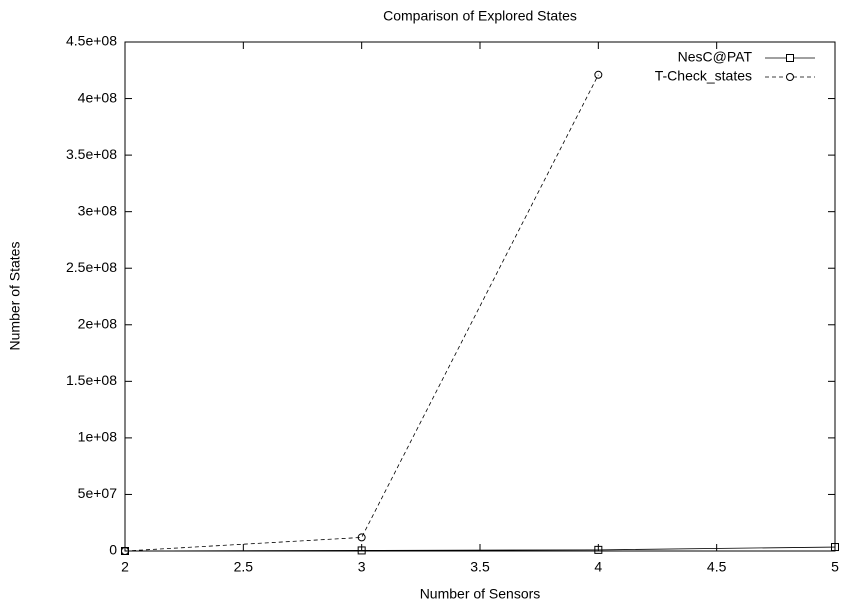 Image resolution: width=845 pixels, height=611 pixels. Describe the element at coordinates (244, 567) in the screenshot. I see `x-tick-label: 2.5` at that location.